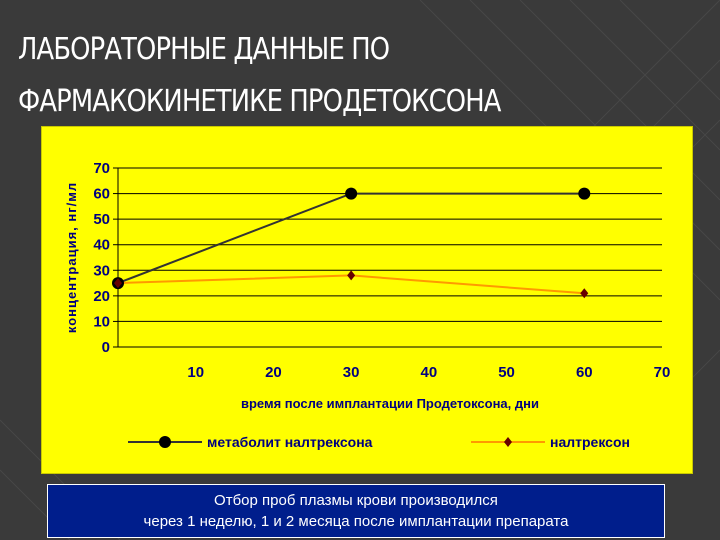 The image size is (720, 540). What do you see at coordinates (506, 372) in the screenshot?
I see `x-tick-label: 50` at bounding box center [506, 372].